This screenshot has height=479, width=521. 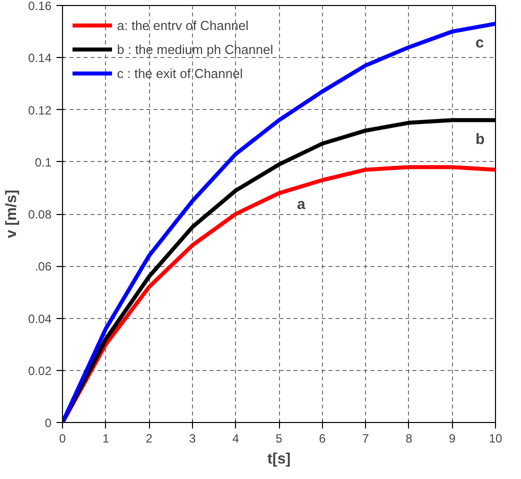 I want to click on x-tick-label: 4, so click(x=236, y=439).